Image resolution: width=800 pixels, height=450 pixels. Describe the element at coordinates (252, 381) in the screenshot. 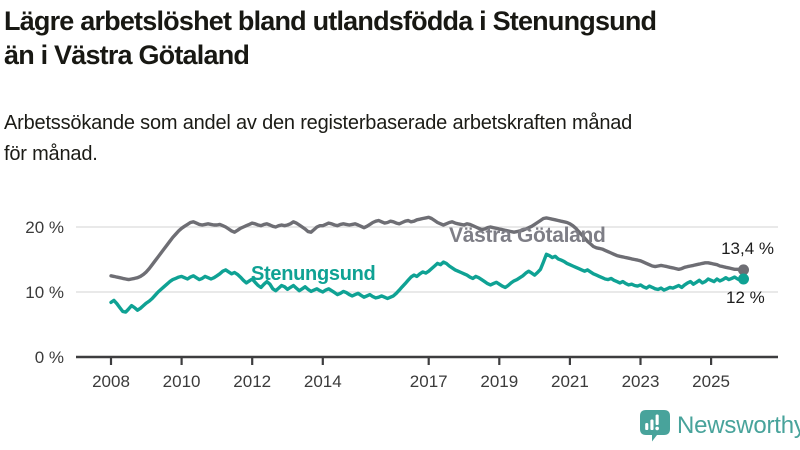

I see `x-axis-tick-label: 2012` at that location.